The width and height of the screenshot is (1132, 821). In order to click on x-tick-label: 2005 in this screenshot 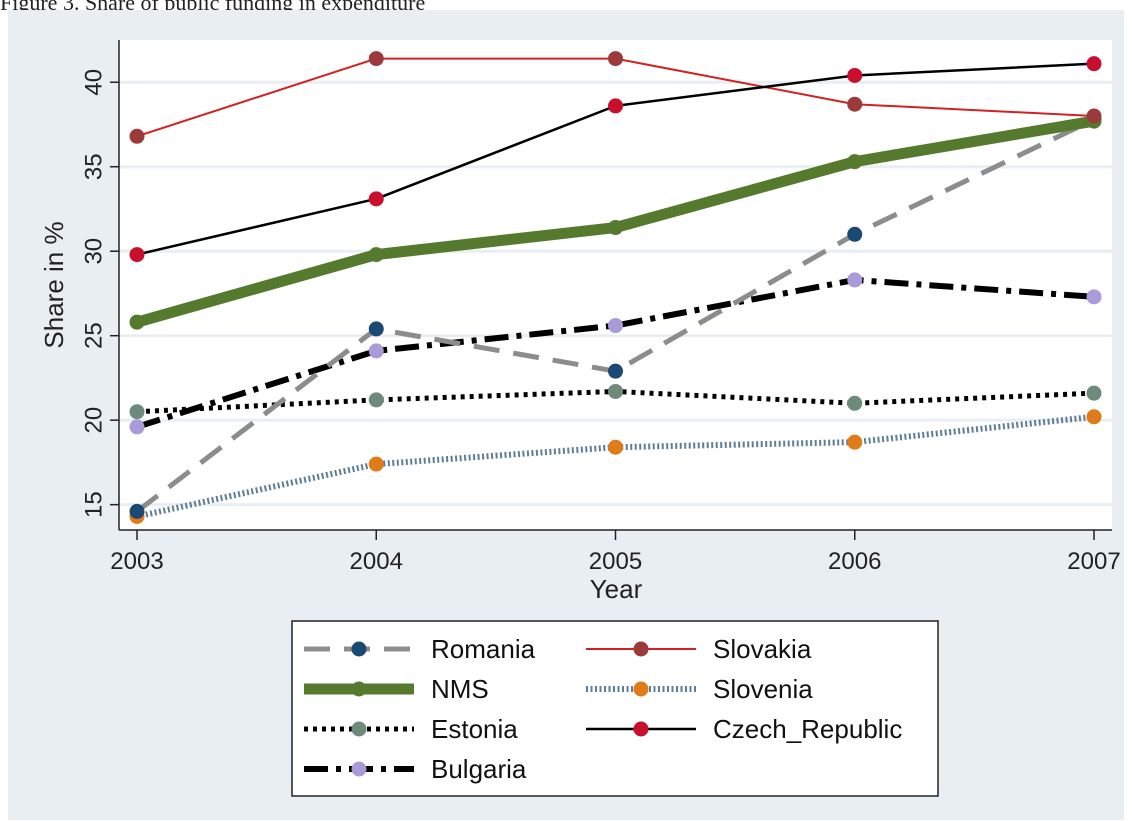, I will do `click(615, 561)`.